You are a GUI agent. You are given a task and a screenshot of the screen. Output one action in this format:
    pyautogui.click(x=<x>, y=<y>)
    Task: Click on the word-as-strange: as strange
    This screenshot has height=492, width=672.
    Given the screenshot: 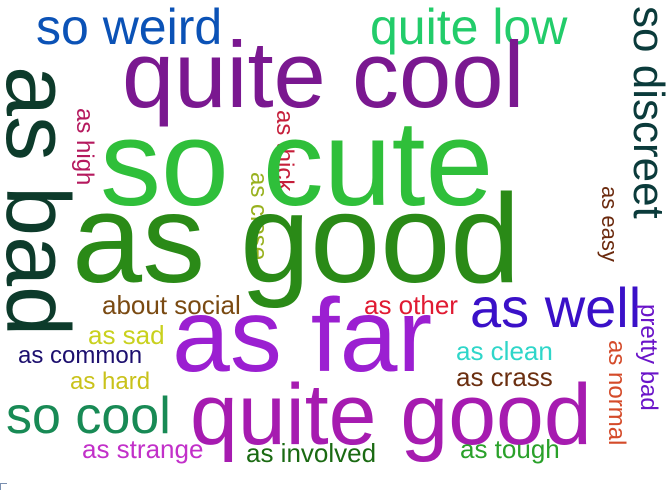 What is the action you would take?
    pyautogui.click(x=143, y=449)
    